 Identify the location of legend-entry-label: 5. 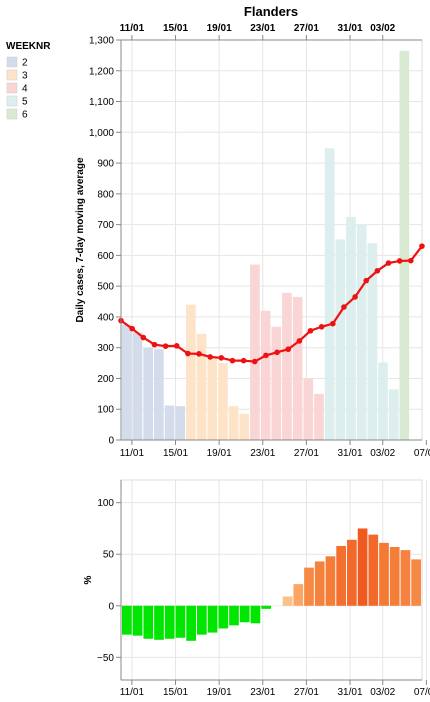
(25, 102).